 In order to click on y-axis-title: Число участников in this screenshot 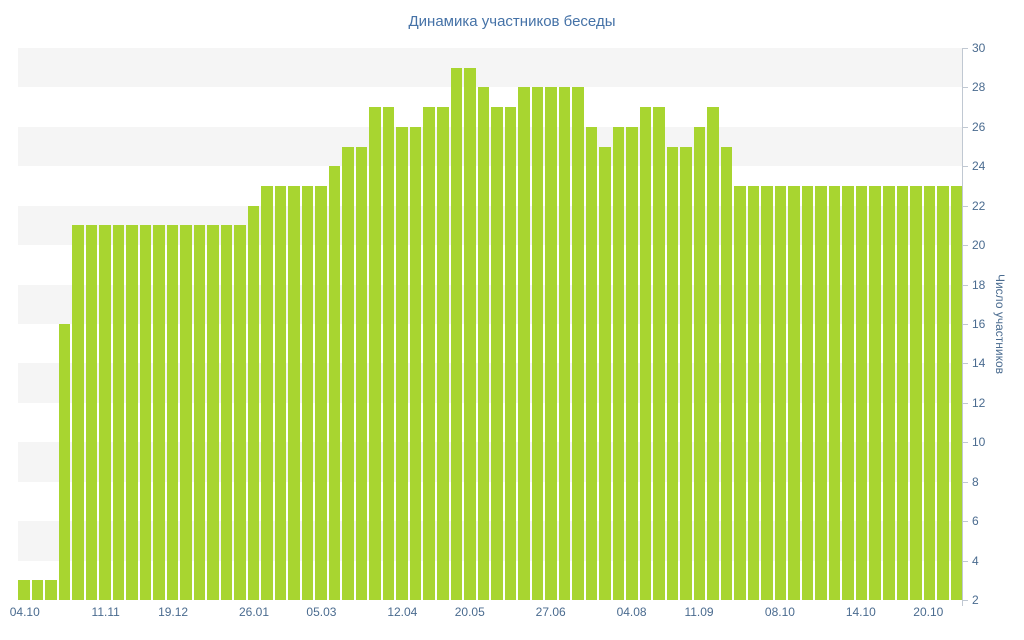, I will do `click(1000, 324)`.